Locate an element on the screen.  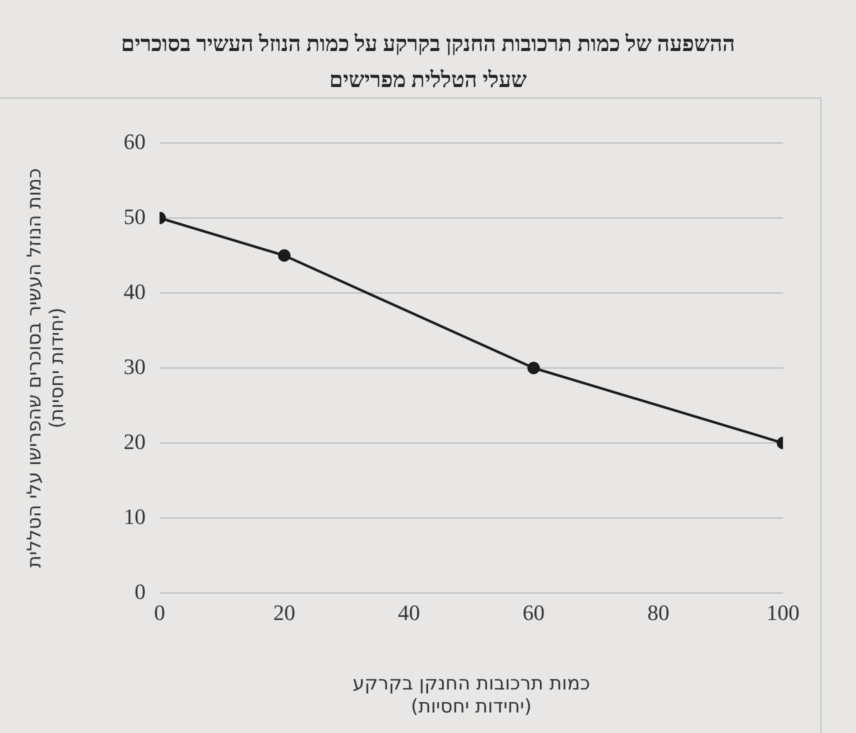
x-tick-label: 80 is located at coordinates (658, 612).